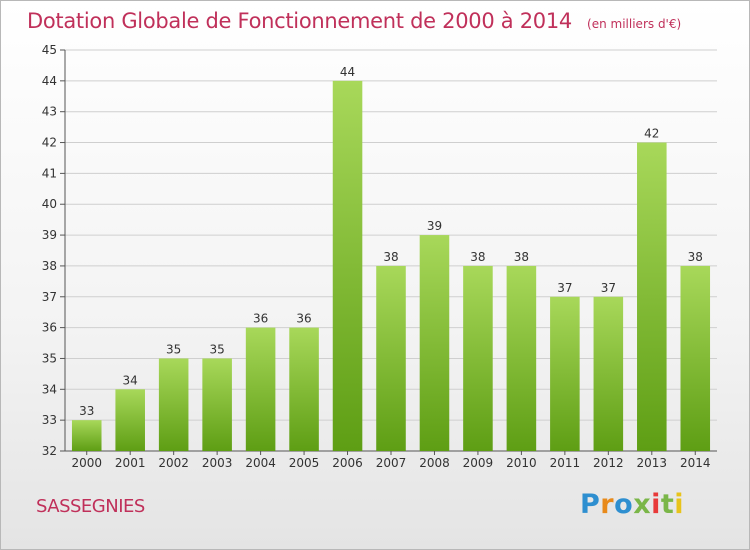 The image size is (750, 550). Describe the element at coordinates (49, 112) in the screenshot. I see `y-tick-label: 43` at that location.